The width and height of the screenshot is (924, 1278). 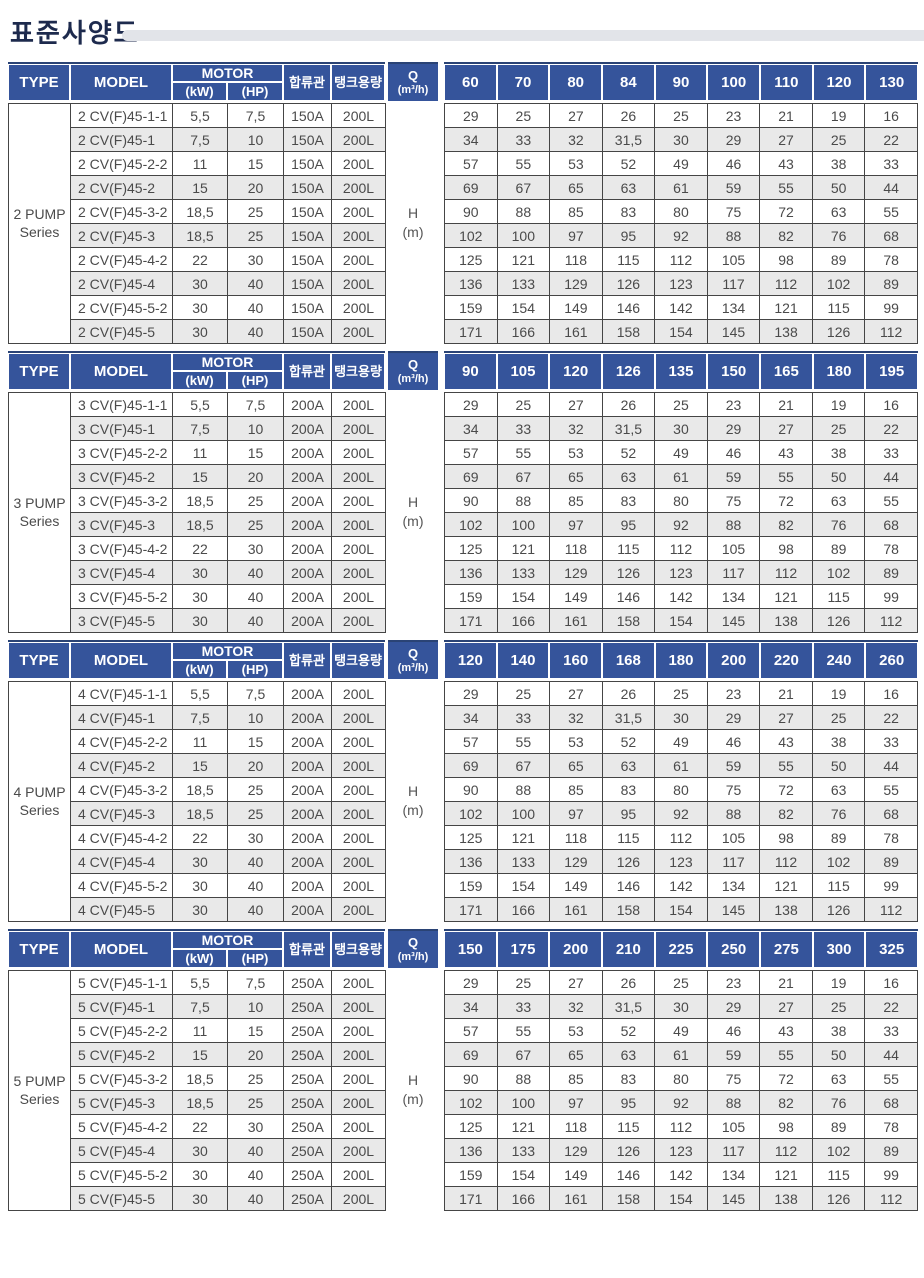 What do you see at coordinates (197, 1126) in the screenshot?
I see `spec-row: 5 CV(F)45-4-2 22 30 250A 200L` at bounding box center [197, 1126].